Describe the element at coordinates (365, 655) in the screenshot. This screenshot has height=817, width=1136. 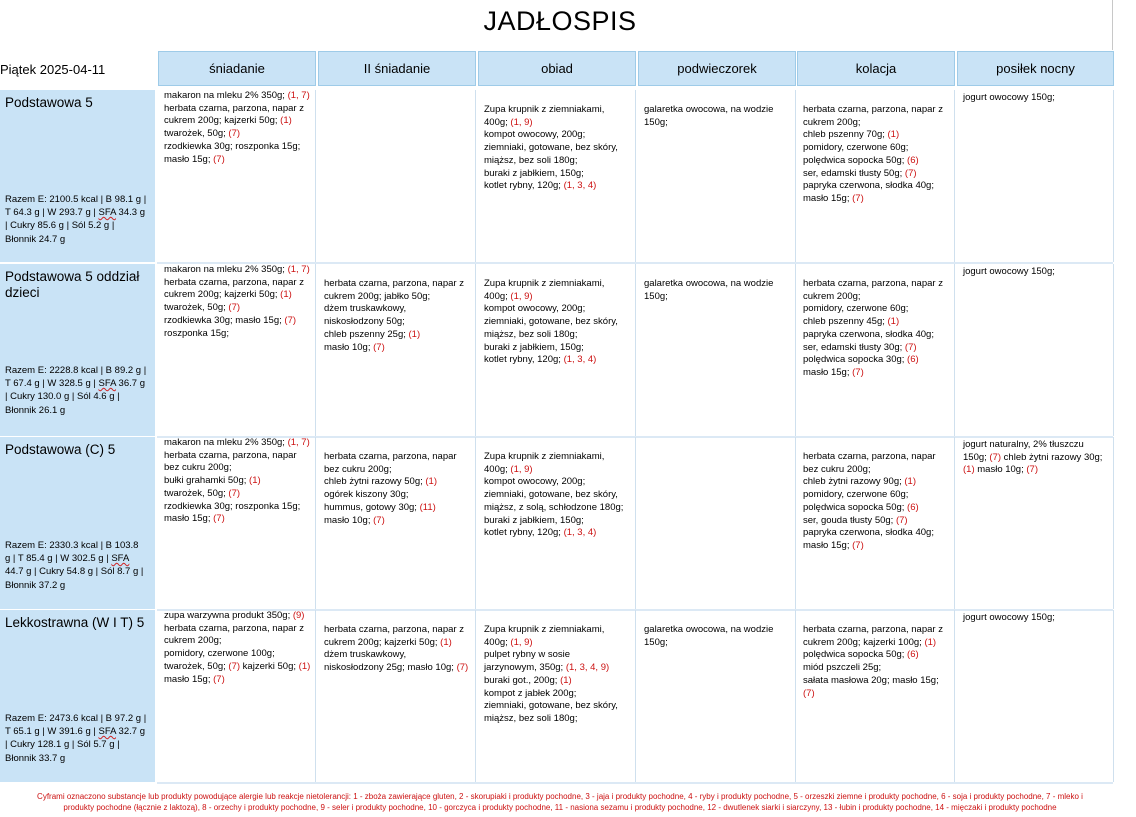
I see `meal-item-text: dżem truskawkowy,` at that location.